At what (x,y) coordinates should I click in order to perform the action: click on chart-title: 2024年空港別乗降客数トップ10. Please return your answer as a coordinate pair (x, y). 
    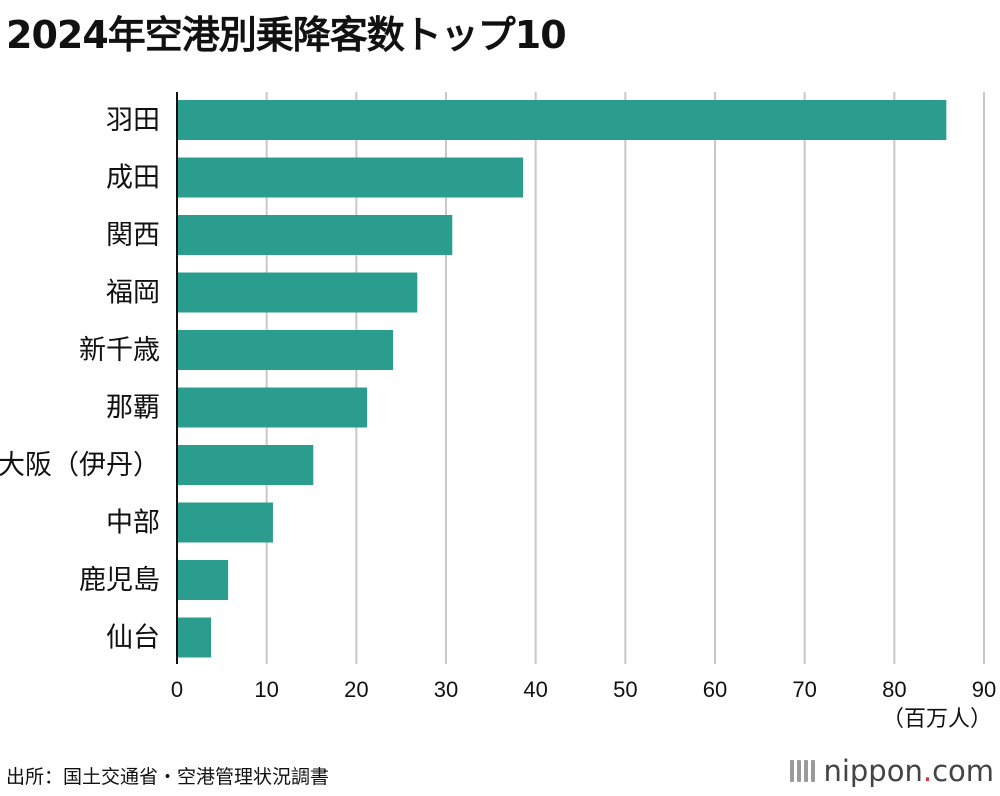
    Looking at the image, I should click on (286, 35).